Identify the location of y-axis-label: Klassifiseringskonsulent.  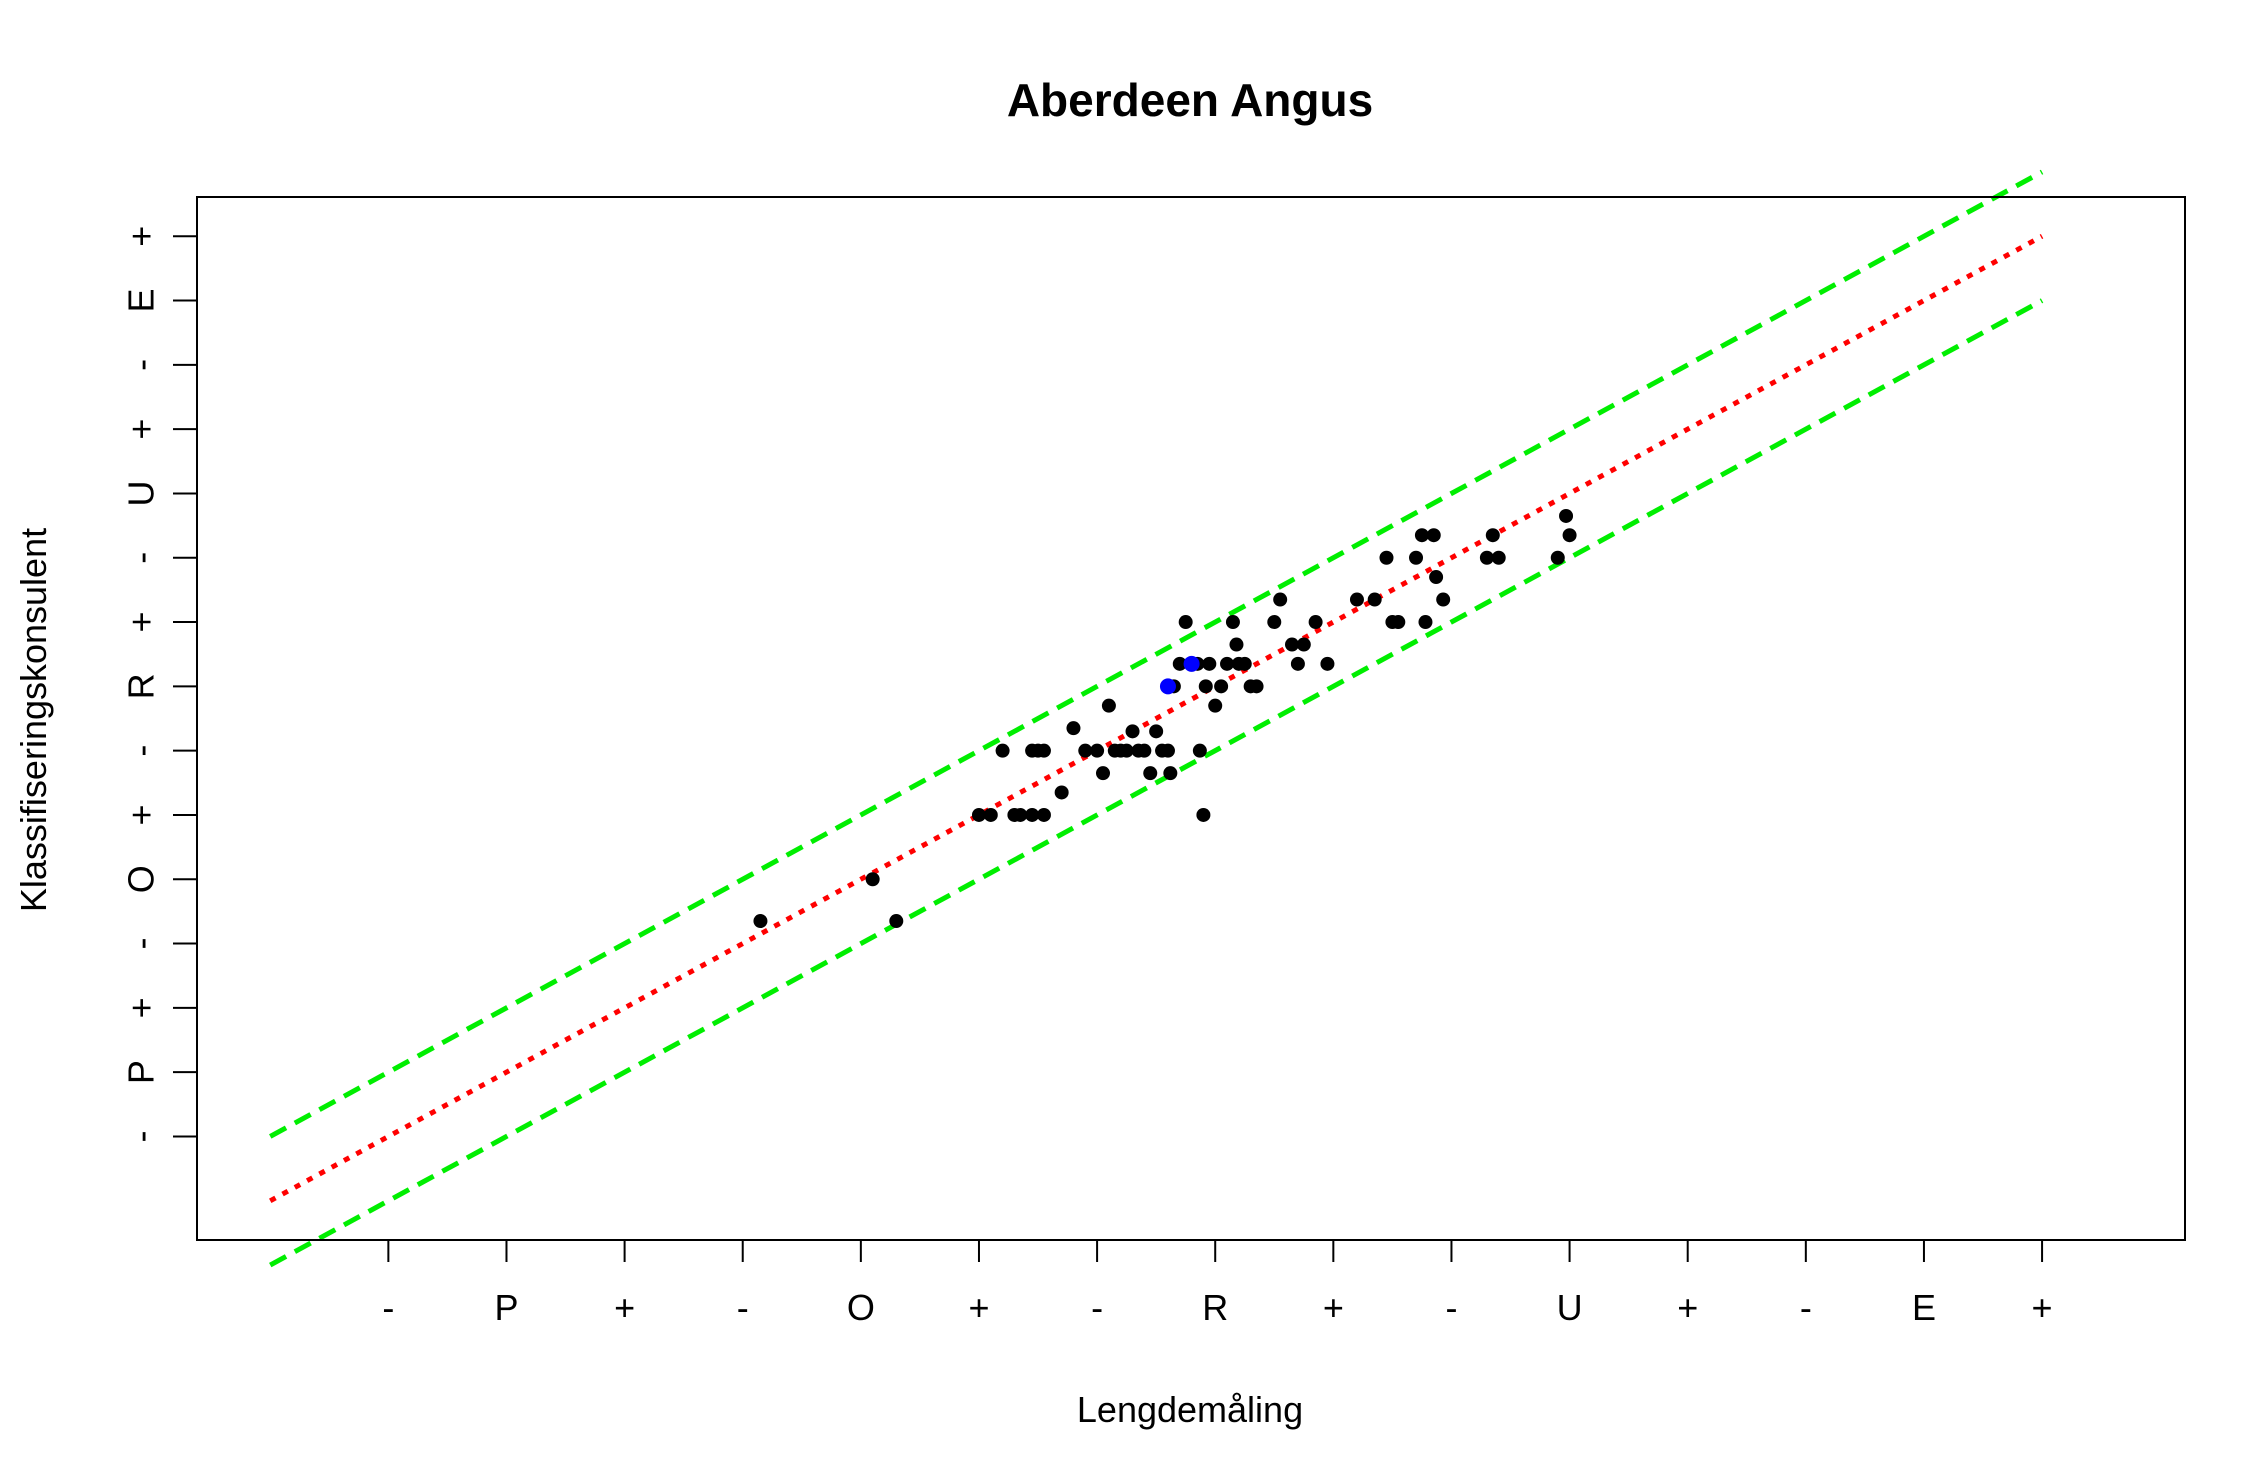
(33, 720).